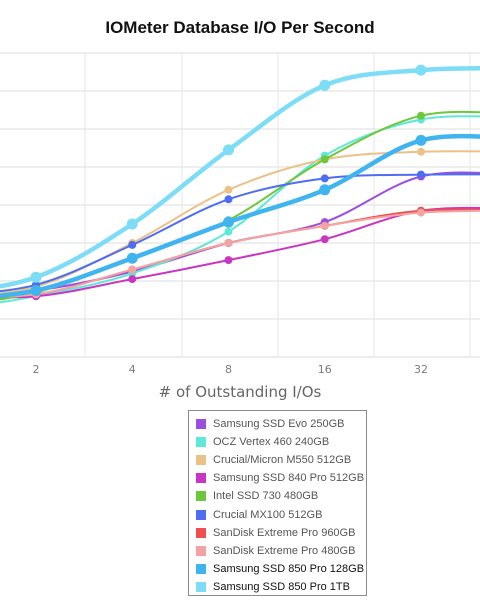  What do you see at coordinates (271, 442) in the screenshot?
I see `legend-label: OCZ Vertex 460 240GB` at bounding box center [271, 442].